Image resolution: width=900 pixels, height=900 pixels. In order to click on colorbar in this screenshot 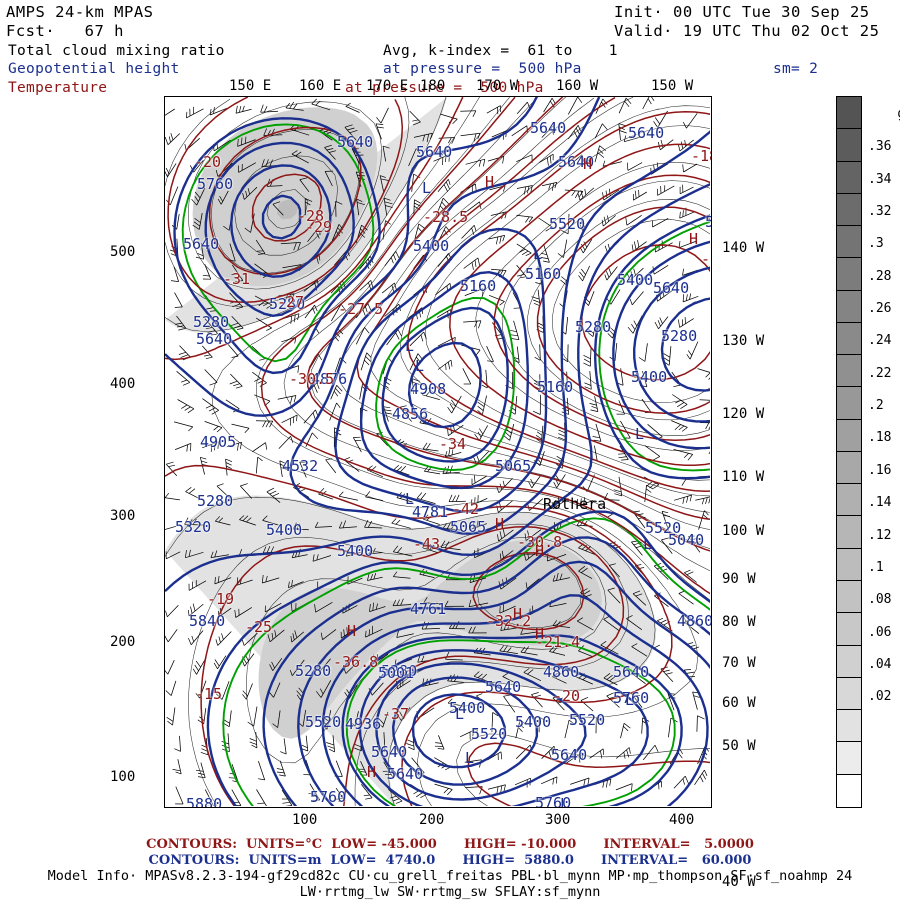, I will do `click(849, 452)`.